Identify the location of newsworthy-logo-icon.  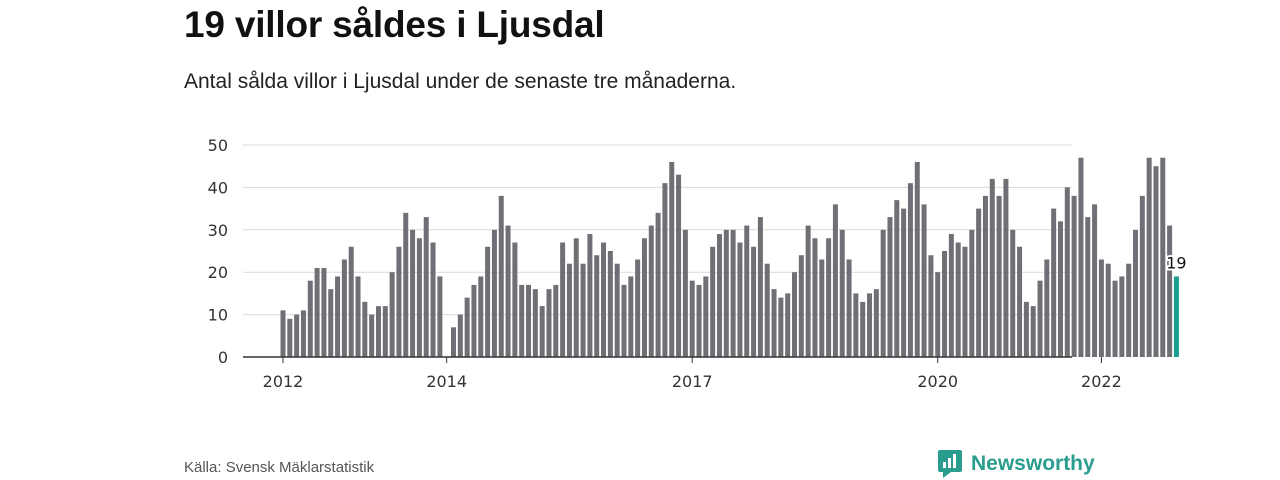
(950, 464).